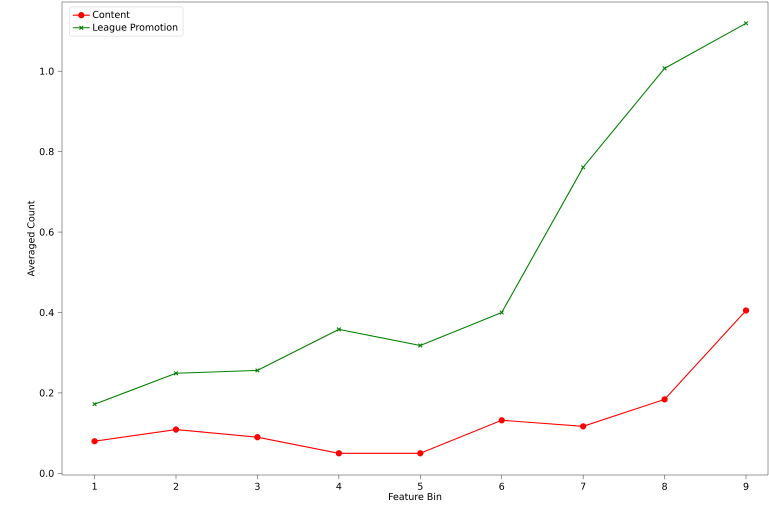  What do you see at coordinates (501, 486) in the screenshot?
I see `x-tick-label: 6` at bounding box center [501, 486].